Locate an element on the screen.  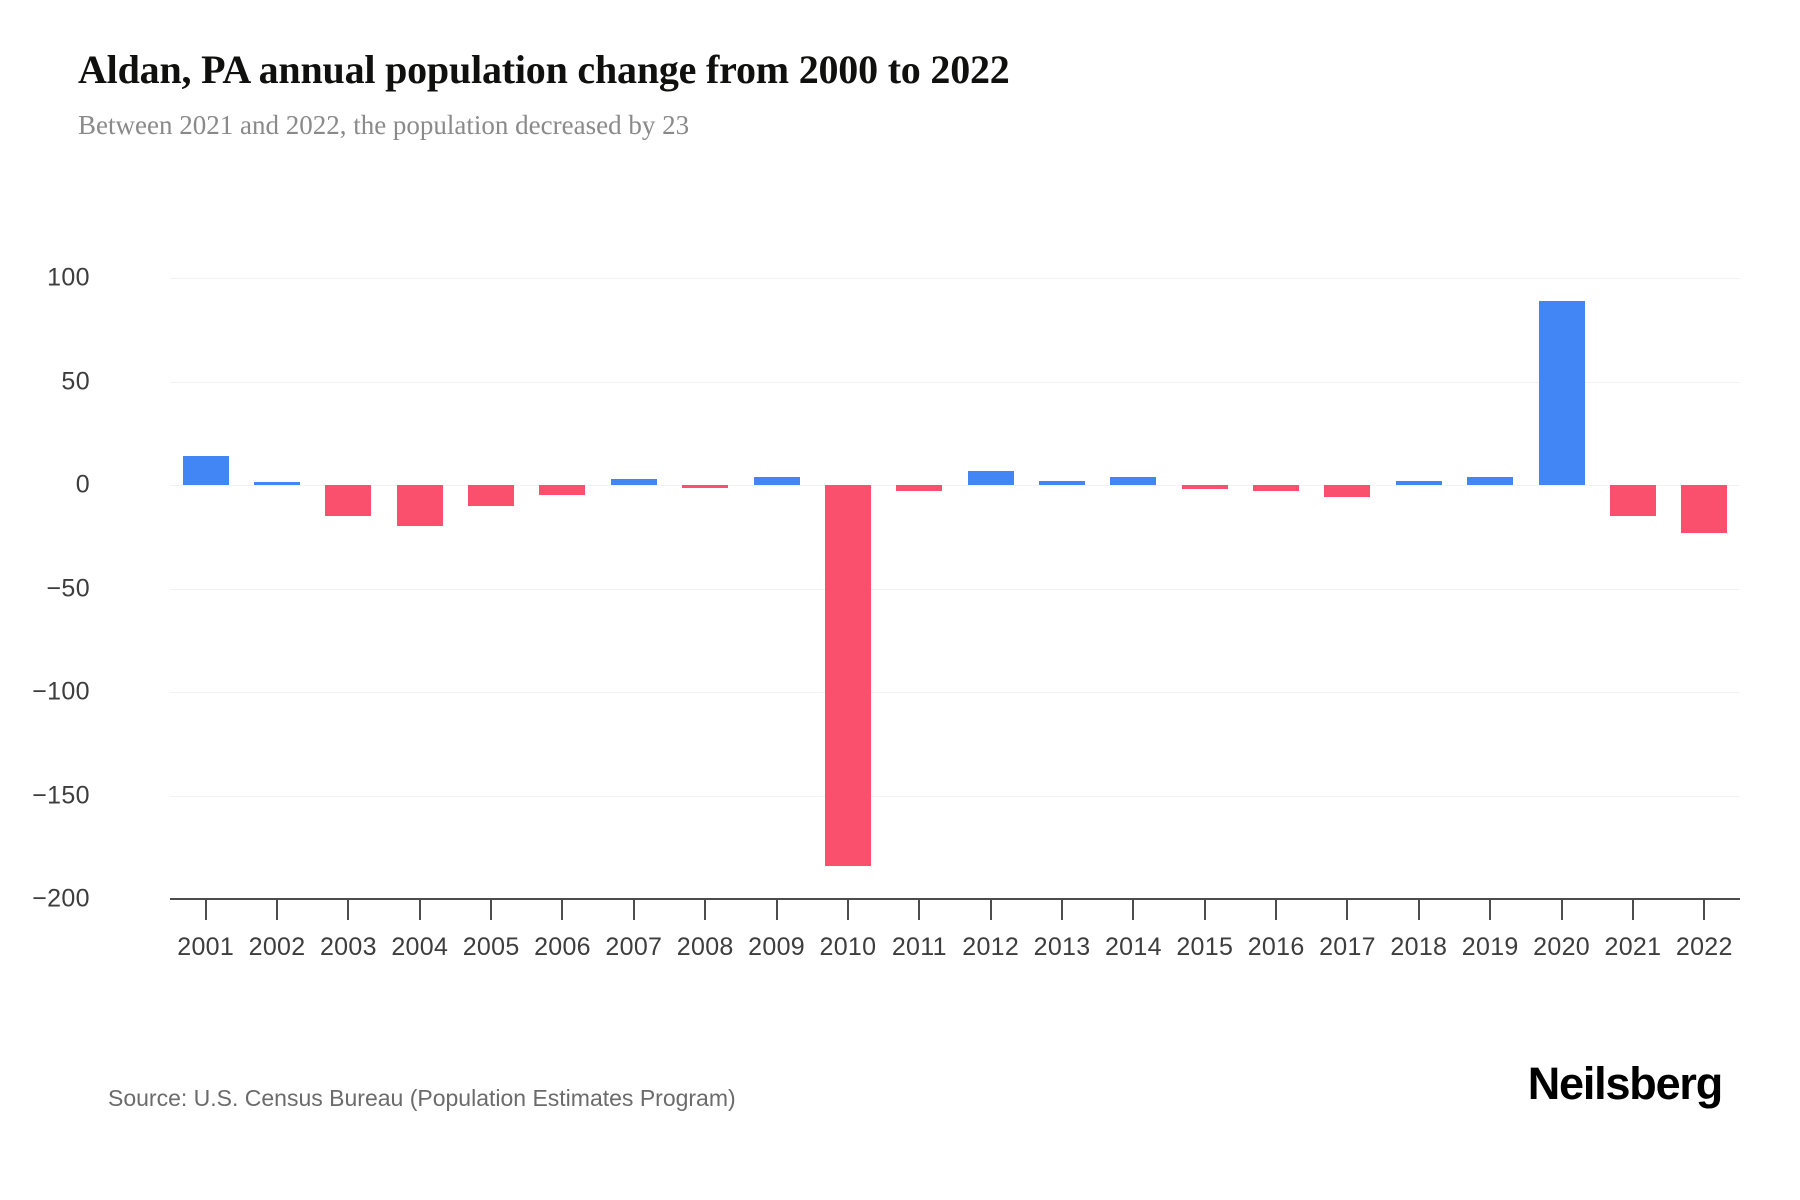
bar-2017 is located at coordinates (1347, 491).